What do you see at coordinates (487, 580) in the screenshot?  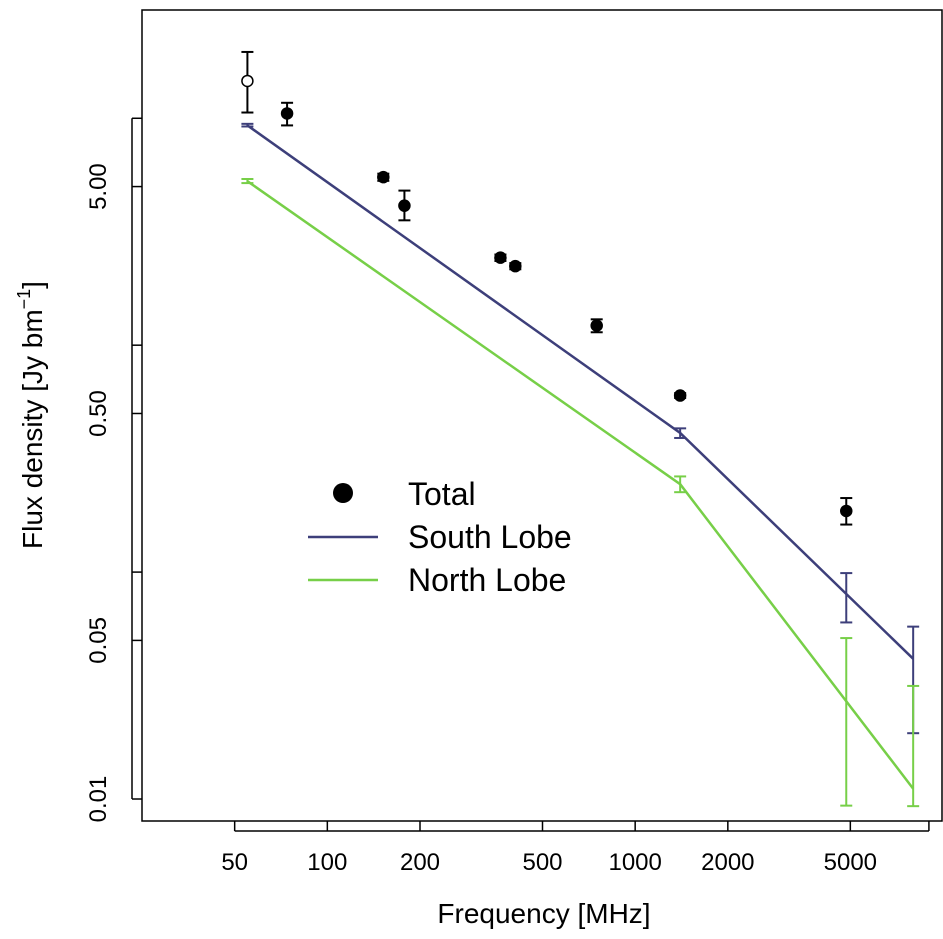 I see `legend-label-north-lobe: North Lobe` at bounding box center [487, 580].